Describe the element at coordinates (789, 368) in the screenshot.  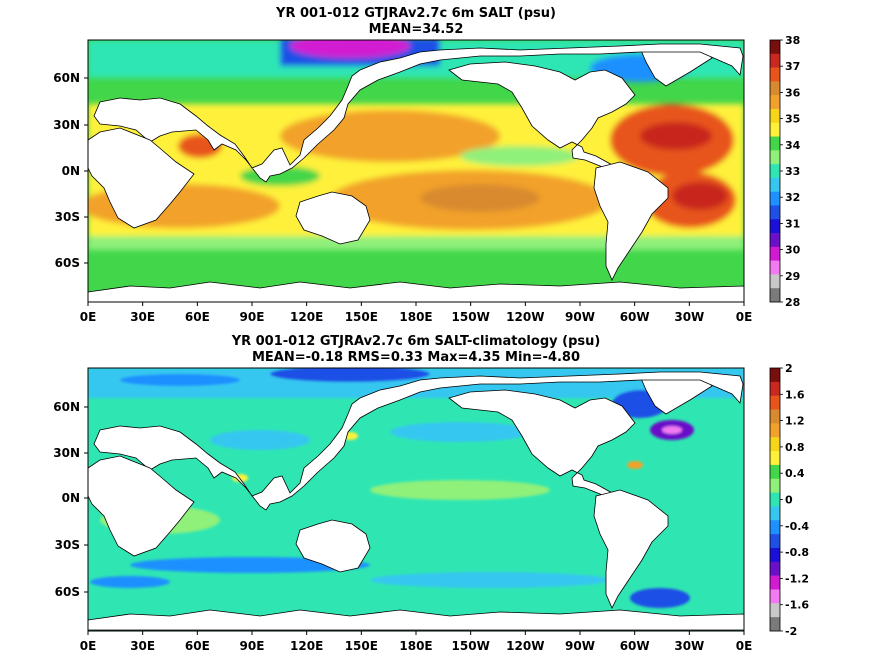
I see `bottom-colorbar-label: 2` at that location.